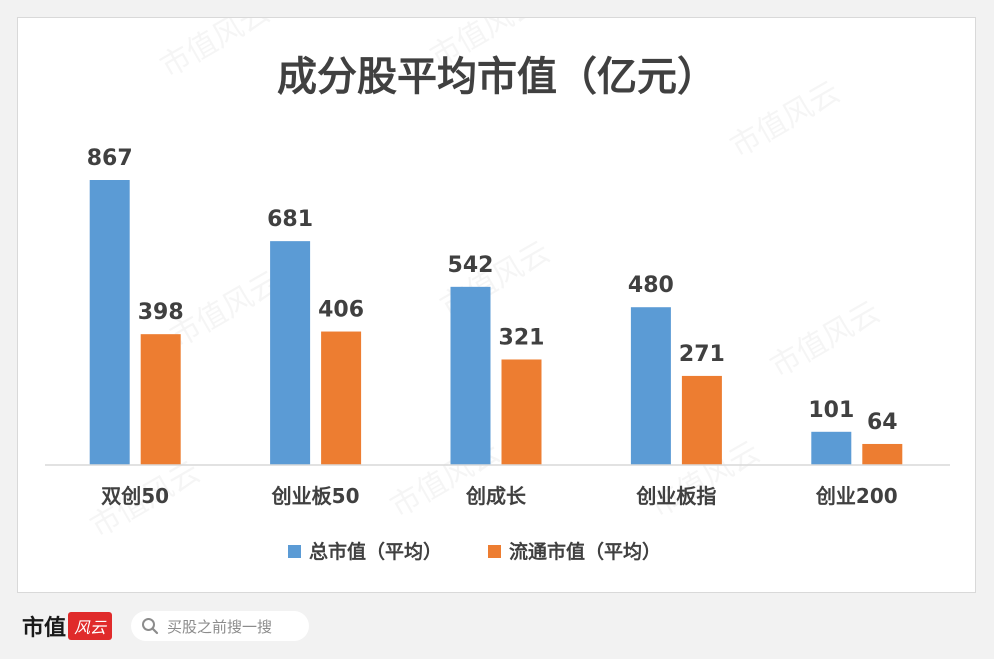 This screenshot has height=659, width=994. Describe the element at coordinates (856, 496) in the screenshot. I see `x-tick-label: 创业200` at that location.